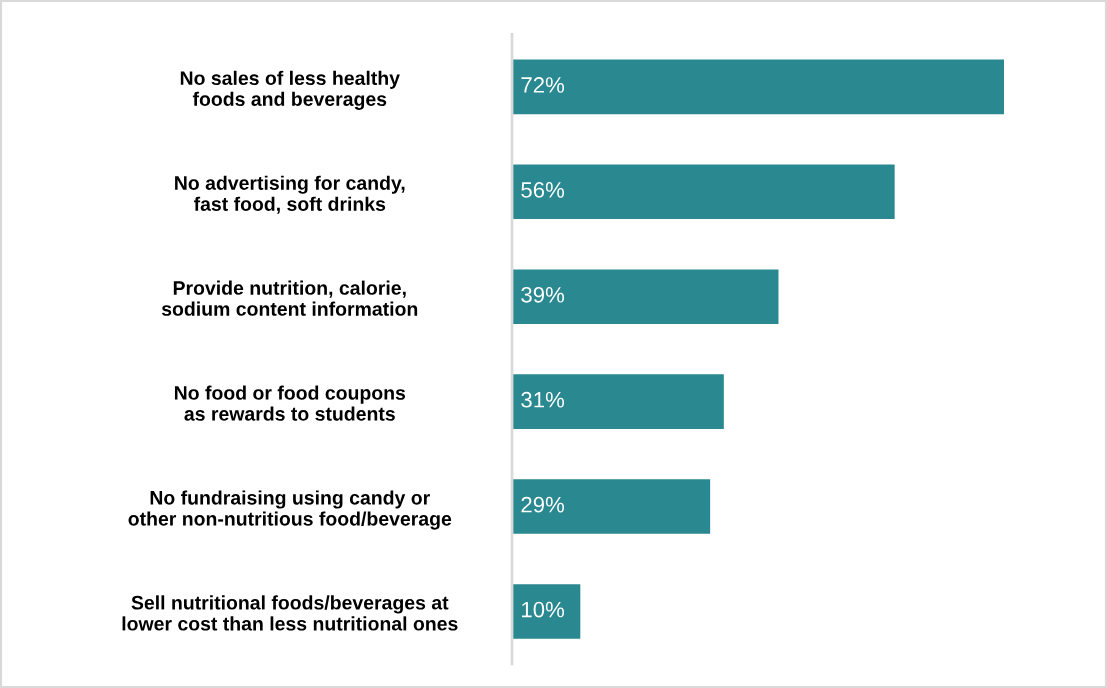 This screenshot has width=1107, height=688. Describe the element at coordinates (290, 510) in the screenshot. I see `y-tick-label: No fundraising using candy or other non-nutritious food/beverage` at that location.